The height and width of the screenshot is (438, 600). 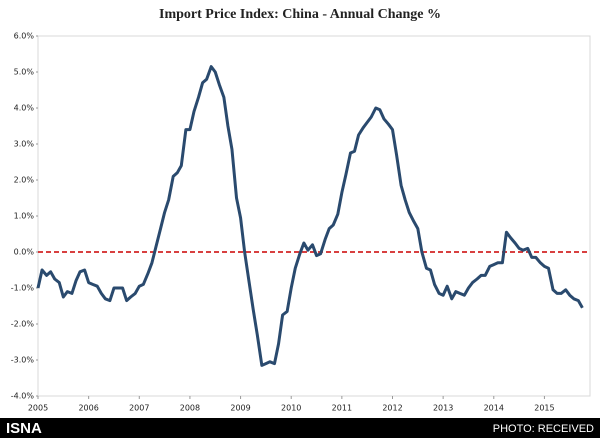 What do you see at coordinates (24, 216) in the screenshot?
I see `y-tick-label: 1.0%` at bounding box center [24, 216].